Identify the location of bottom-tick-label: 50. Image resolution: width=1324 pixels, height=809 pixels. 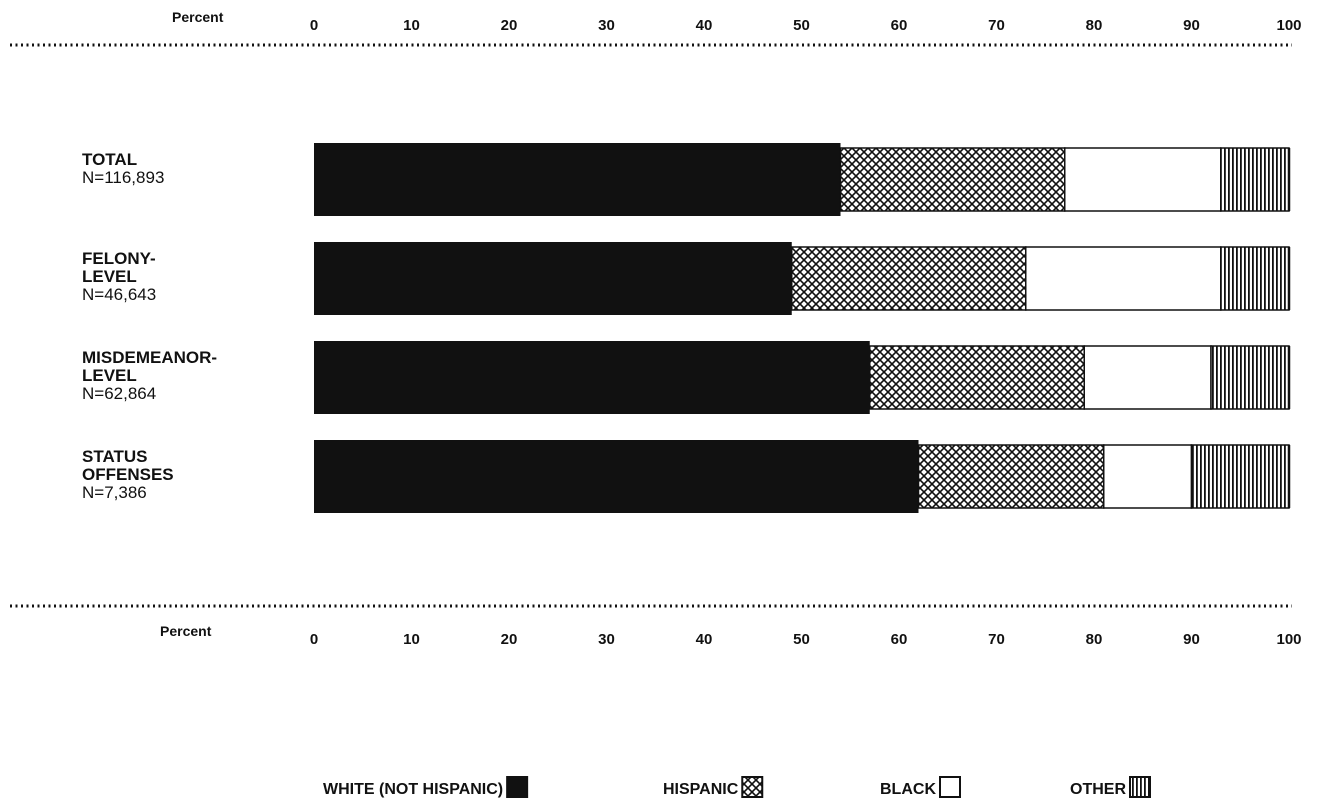
(801, 639).